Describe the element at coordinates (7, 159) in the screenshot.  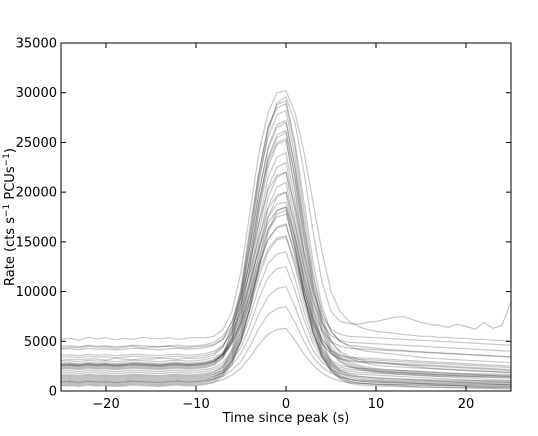
I see `y-axis-label-sup-2: −1` at that location.